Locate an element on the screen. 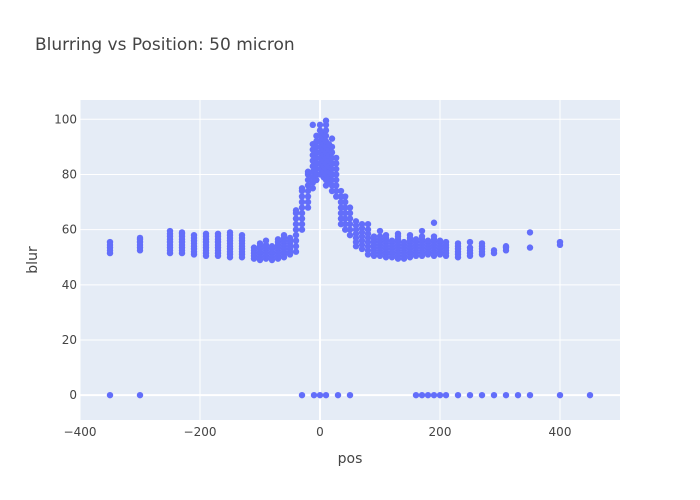 The height and width of the screenshot is (500, 700). x-tick-label: 400 is located at coordinates (560, 432).